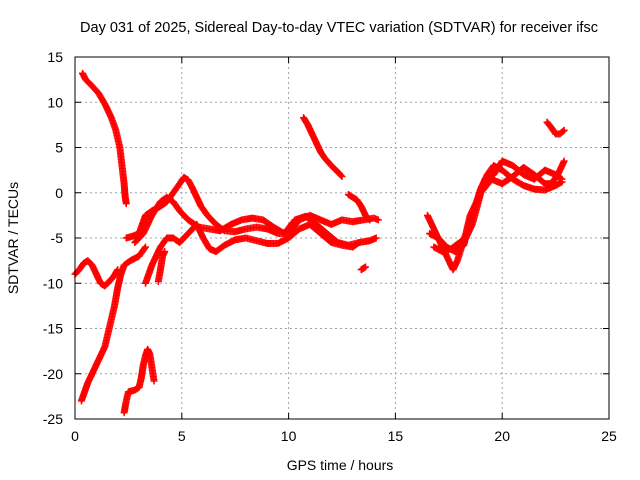 This screenshot has width=640, height=480. What do you see at coordinates (126, 204) in the screenshot?
I see `data-point-falling-arc` at bounding box center [126, 204].